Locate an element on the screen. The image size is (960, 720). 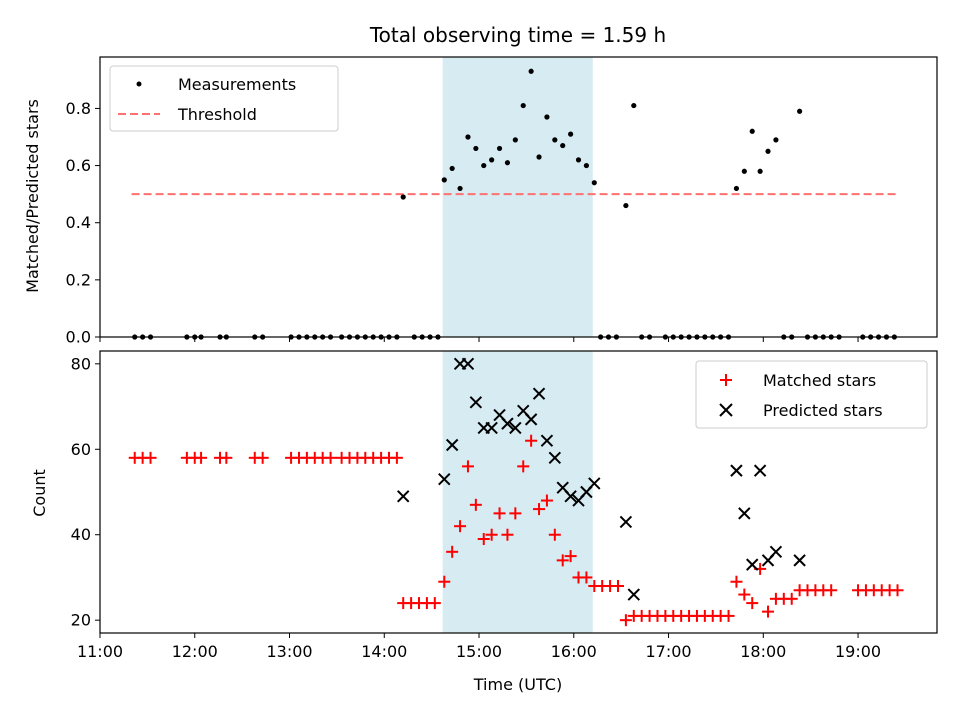
top-legend-box is located at coordinates (224, 98).